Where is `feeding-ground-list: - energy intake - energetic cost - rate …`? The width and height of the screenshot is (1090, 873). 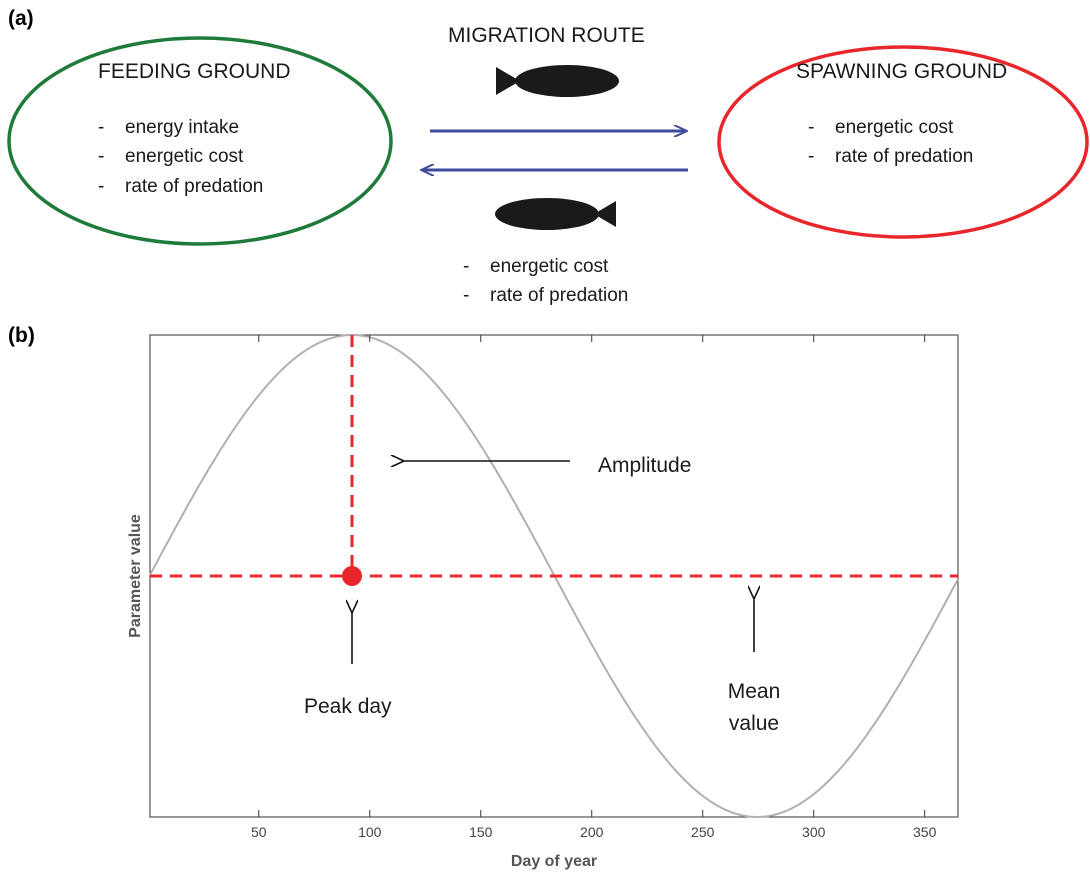
feeding-ground-list: - energy intake - energetic cost - rate … is located at coordinates (180, 157).